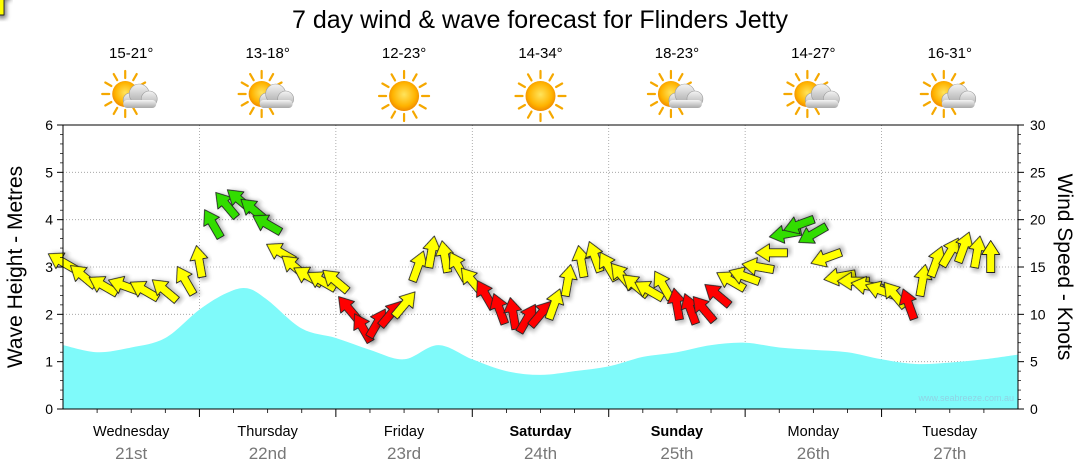 The width and height of the screenshot is (1080, 475). Describe the element at coordinates (15, 267) in the screenshot. I see `y-axis-left-title: Wave Height - Metres` at that location.